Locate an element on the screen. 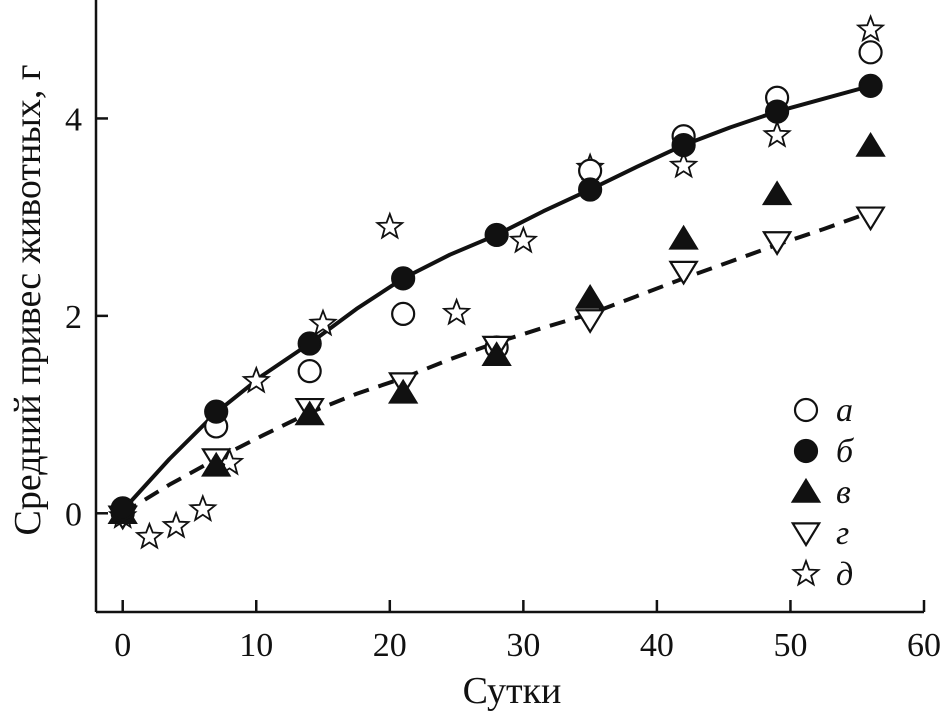 The width and height of the screenshot is (945, 718). legend-marker-star-open is located at coordinates (806, 572).